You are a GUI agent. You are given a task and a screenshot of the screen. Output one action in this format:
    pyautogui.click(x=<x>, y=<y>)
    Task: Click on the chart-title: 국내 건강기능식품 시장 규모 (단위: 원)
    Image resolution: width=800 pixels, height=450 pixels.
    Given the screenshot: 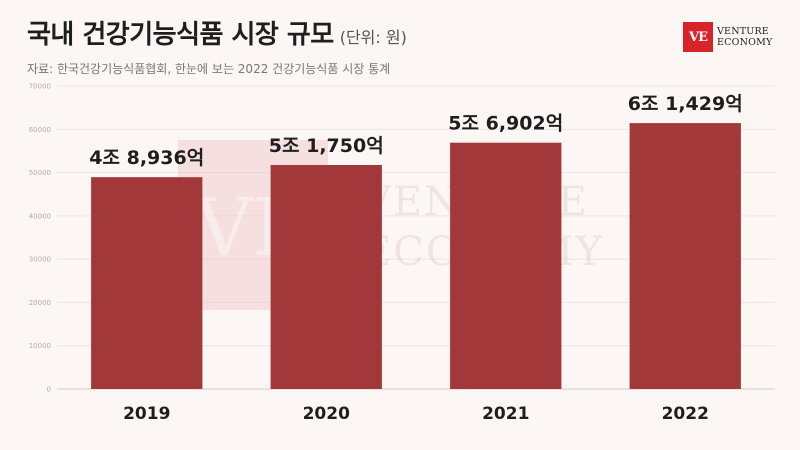 What is the action you would take?
    pyautogui.click(x=217, y=32)
    